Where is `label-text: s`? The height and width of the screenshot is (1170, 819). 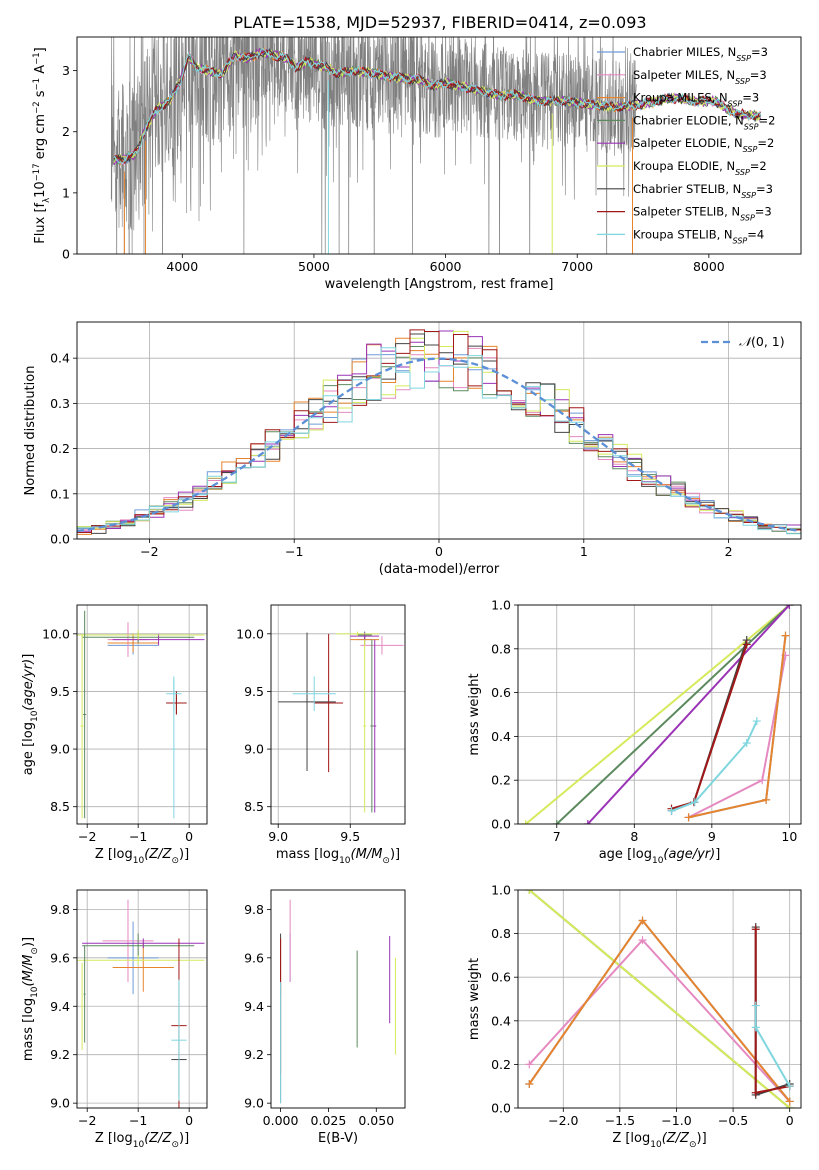 label-text: s is located at coordinates (40, 95).